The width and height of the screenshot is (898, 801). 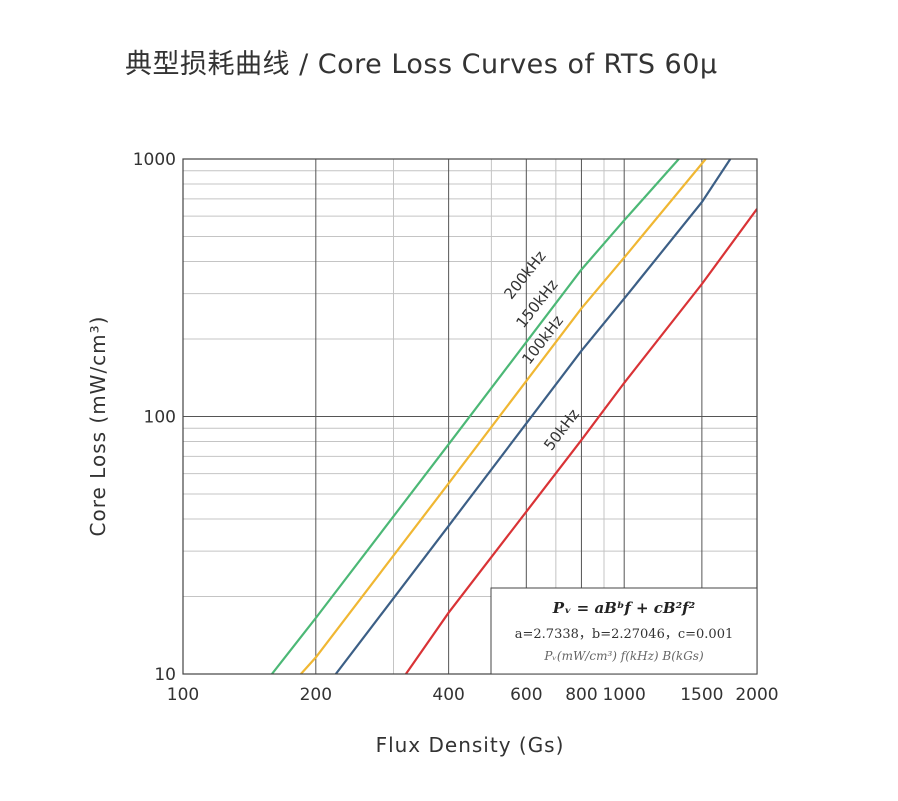 What do you see at coordinates (421, 64) in the screenshot?
I see `chart-title: 典型损耗曲线 / Core Loss Curves of RTS 60μ` at bounding box center [421, 64].